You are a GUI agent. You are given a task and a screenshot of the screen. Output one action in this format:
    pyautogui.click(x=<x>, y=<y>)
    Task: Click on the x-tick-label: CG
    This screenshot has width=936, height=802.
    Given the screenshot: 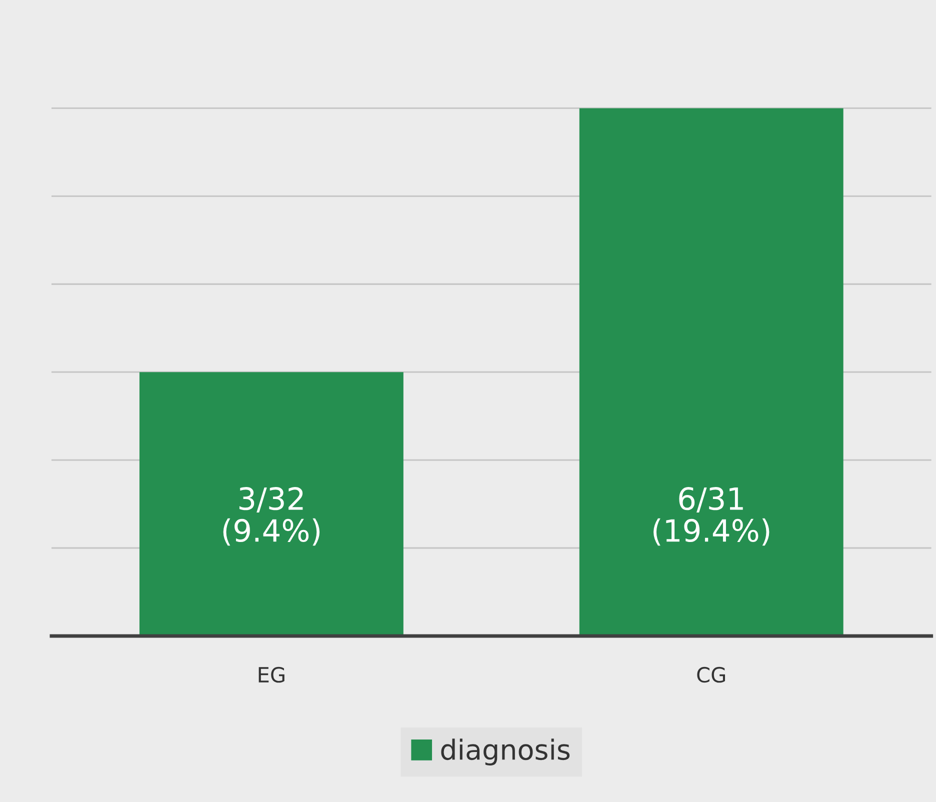 What is the action you would take?
    pyautogui.click(x=711, y=674)
    